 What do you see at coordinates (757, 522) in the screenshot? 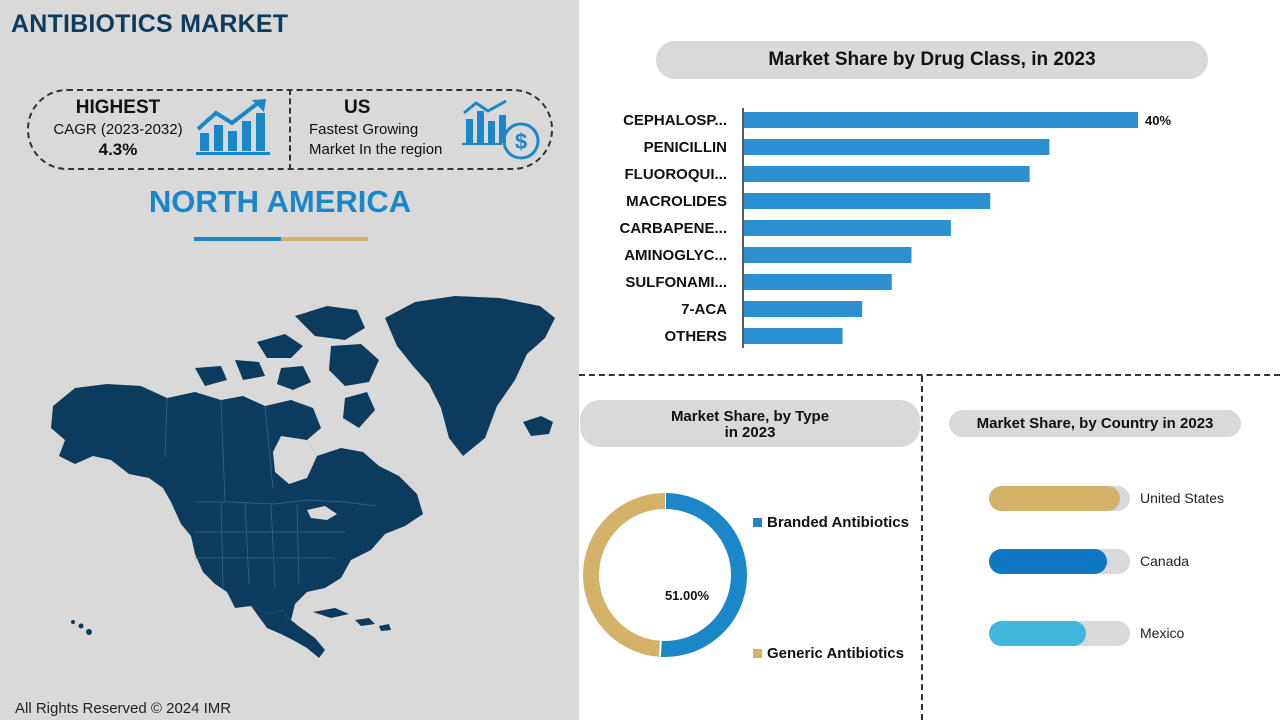
I see `legend-swatch-branded` at bounding box center [757, 522].